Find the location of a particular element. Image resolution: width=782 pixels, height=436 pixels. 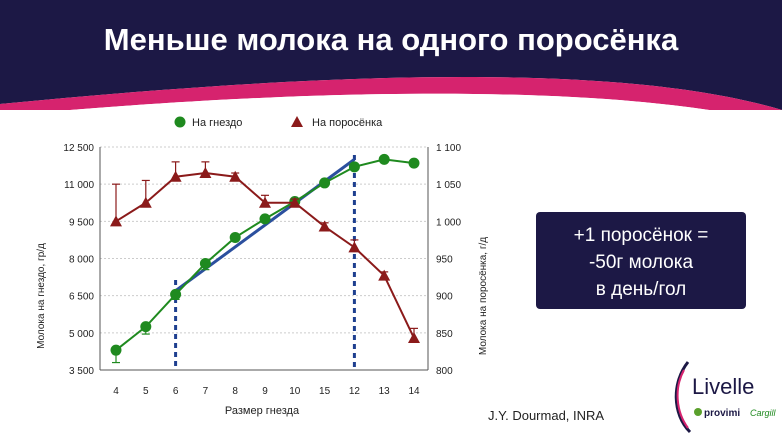

chart-legend: На гнездо На поросёнка is located at coordinates (278, 122).